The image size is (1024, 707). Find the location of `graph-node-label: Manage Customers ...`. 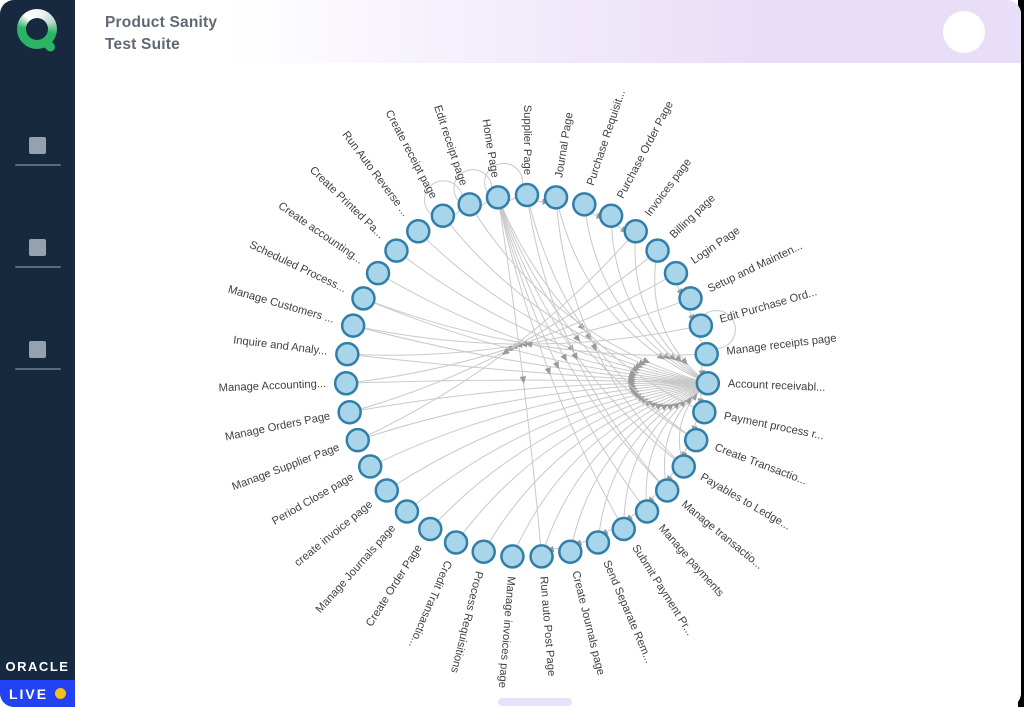

graph-node-label: Manage Customers ... is located at coordinates (281, 305).